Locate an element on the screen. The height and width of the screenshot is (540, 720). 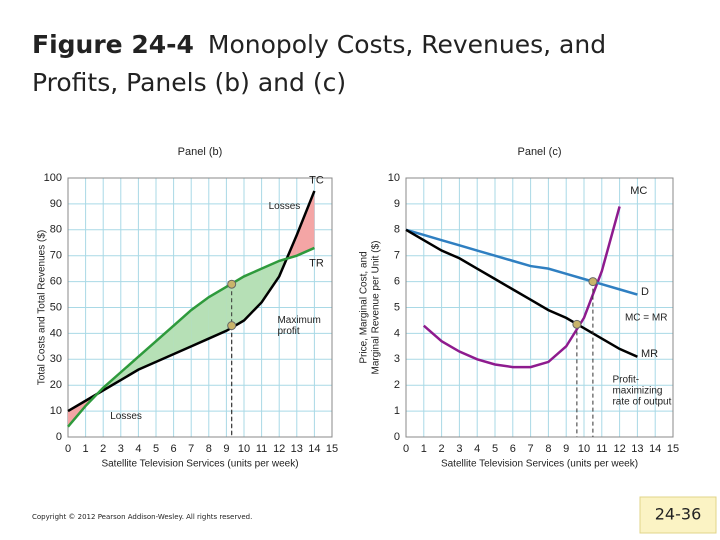
annotation: MC = MR is located at coordinates (646, 318).